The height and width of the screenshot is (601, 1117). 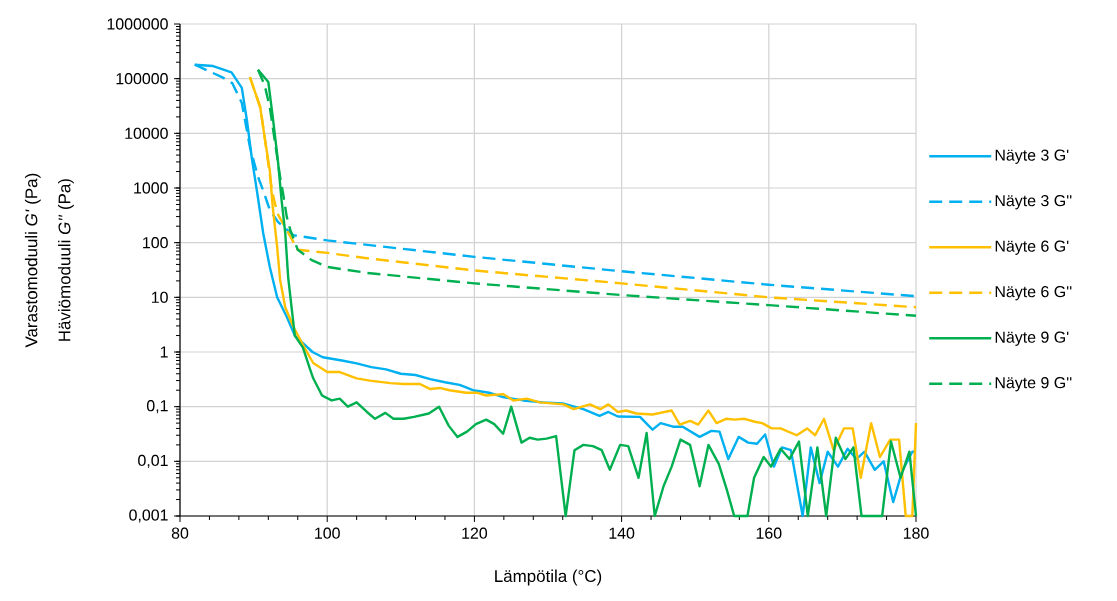 What do you see at coordinates (622, 533) in the screenshot?
I see `x-tick-label: 140` at bounding box center [622, 533].